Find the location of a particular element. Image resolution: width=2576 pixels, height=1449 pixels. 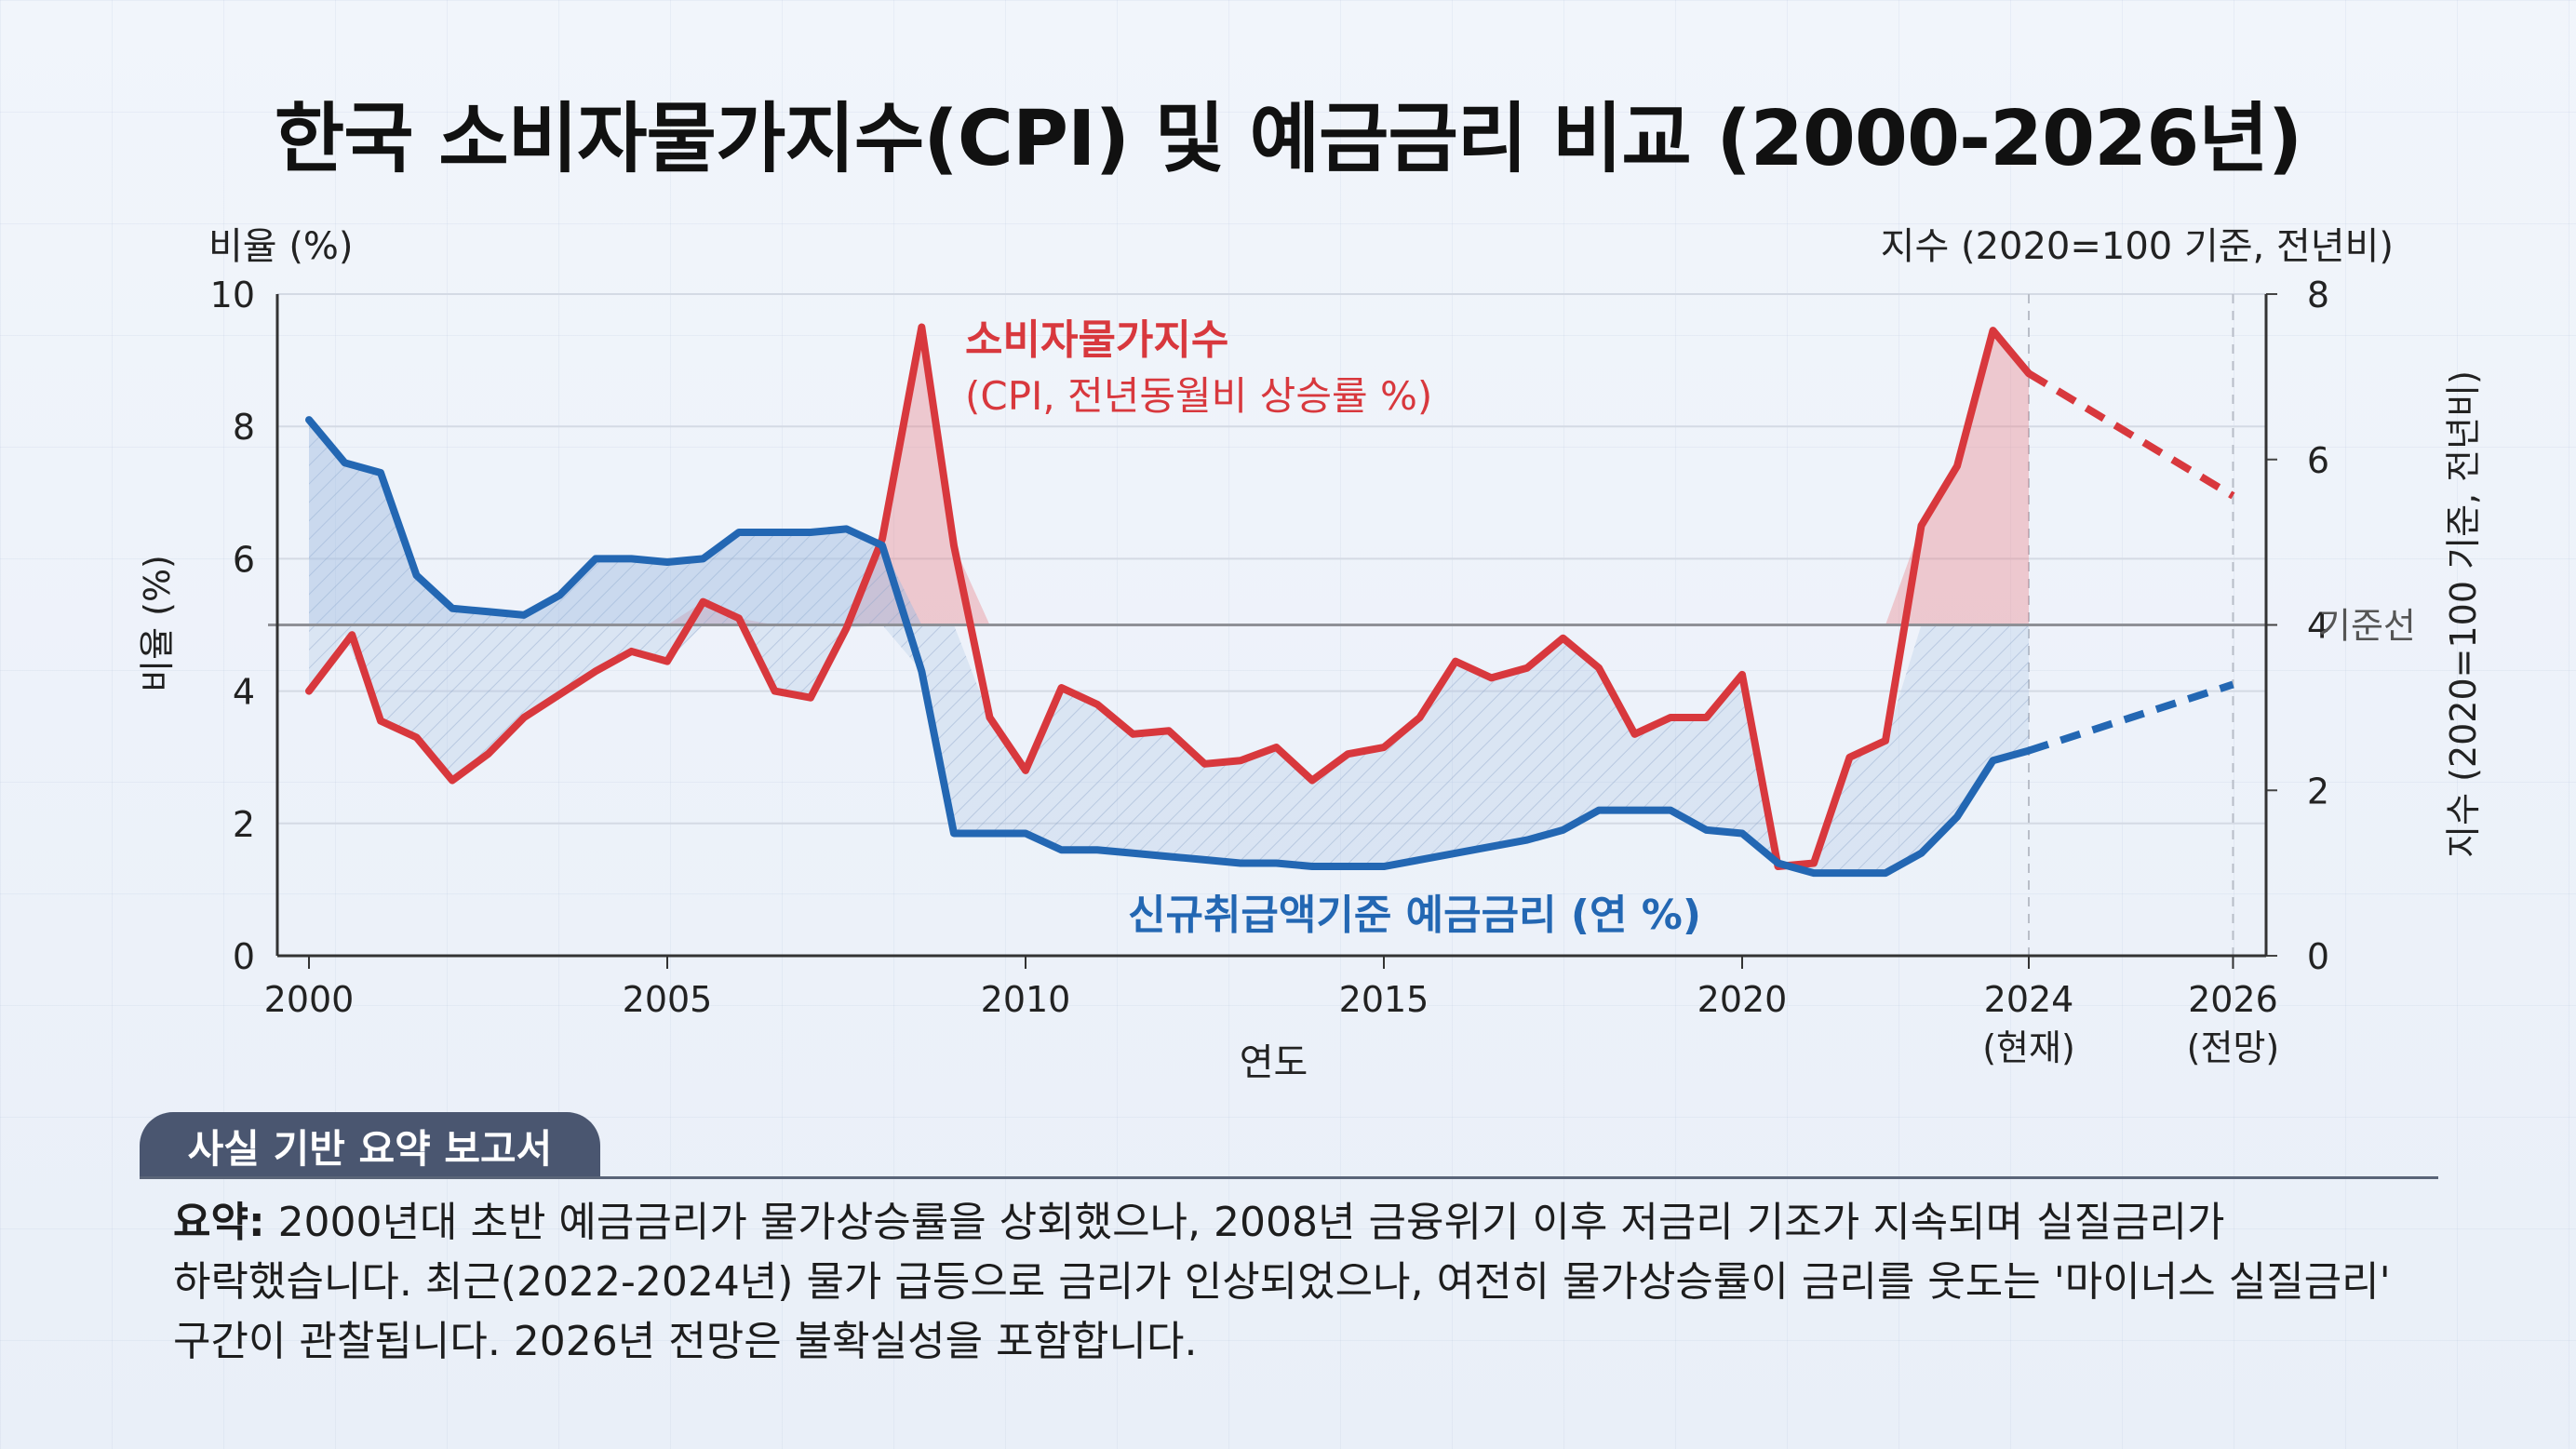

right-tick-label: 8 is located at coordinates (2318, 295).